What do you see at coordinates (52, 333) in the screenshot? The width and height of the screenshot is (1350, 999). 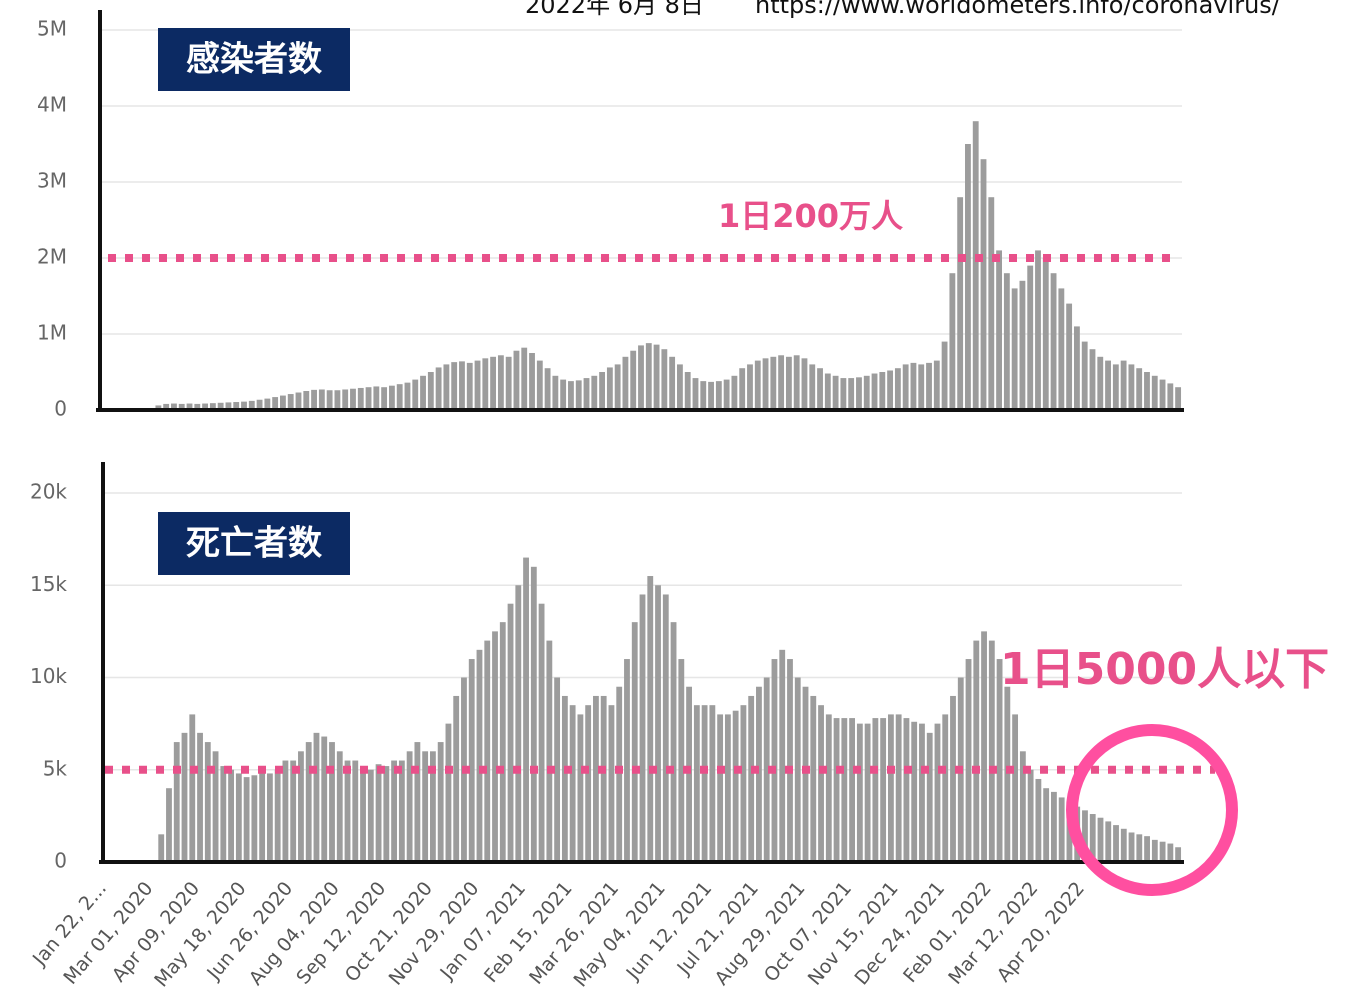 I see `y-tick-label: 1M` at bounding box center [52, 333].